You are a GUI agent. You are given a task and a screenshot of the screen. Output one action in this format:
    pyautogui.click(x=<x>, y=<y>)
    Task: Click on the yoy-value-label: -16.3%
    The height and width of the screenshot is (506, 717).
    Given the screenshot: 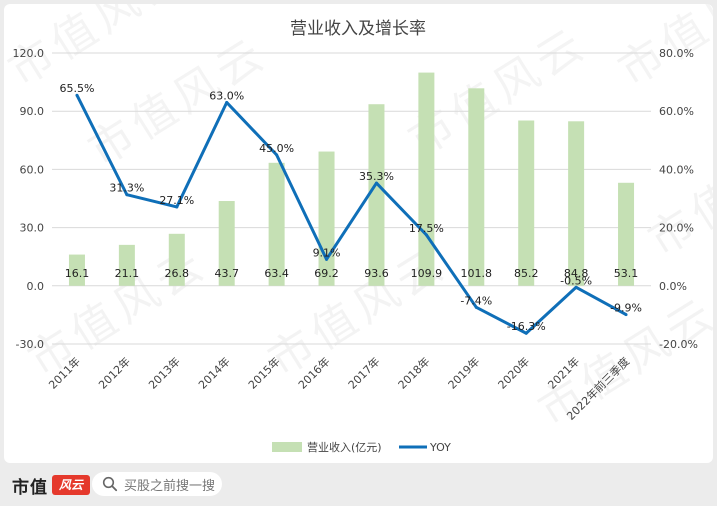 What is the action you would take?
    pyautogui.click(x=526, y=326)
    